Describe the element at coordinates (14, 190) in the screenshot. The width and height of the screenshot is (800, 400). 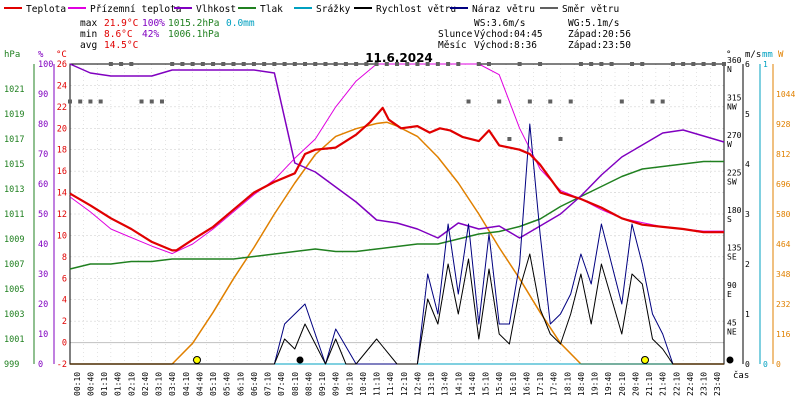
I see `pressure-tick-label: 1013` at that location.